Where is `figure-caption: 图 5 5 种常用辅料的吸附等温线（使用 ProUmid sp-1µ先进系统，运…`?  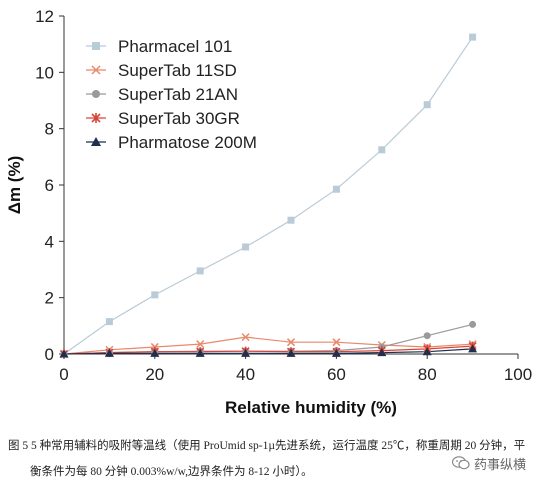
figure-caption: 图 5 5 种常用辅料的吸附等温线（使用 ProUmid sp-1µ先进系统，运… is located at coordinates (278, 459).